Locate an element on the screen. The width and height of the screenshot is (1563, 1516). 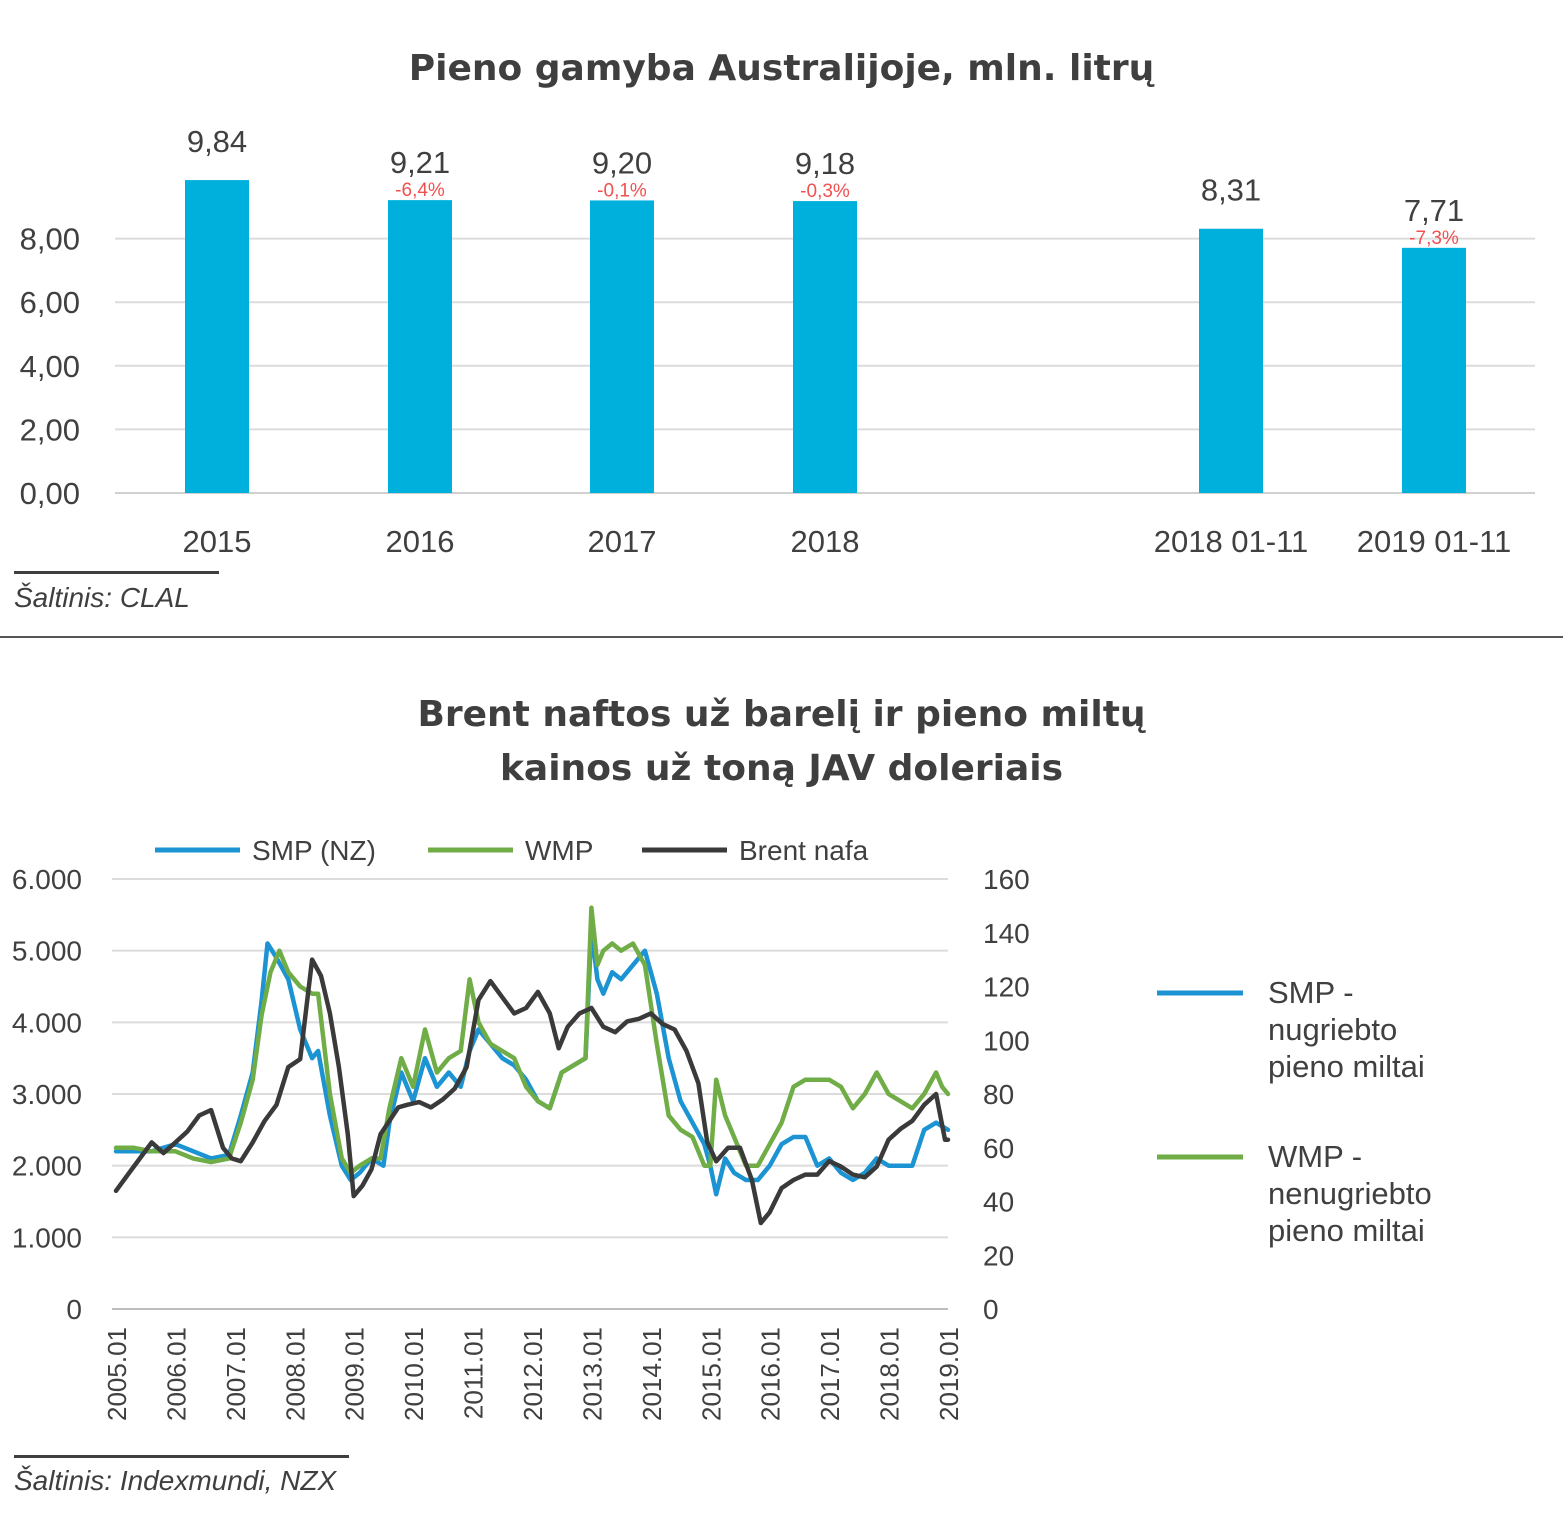
x-tick-label: 2015.01 is located at coordinates (711, 1374).